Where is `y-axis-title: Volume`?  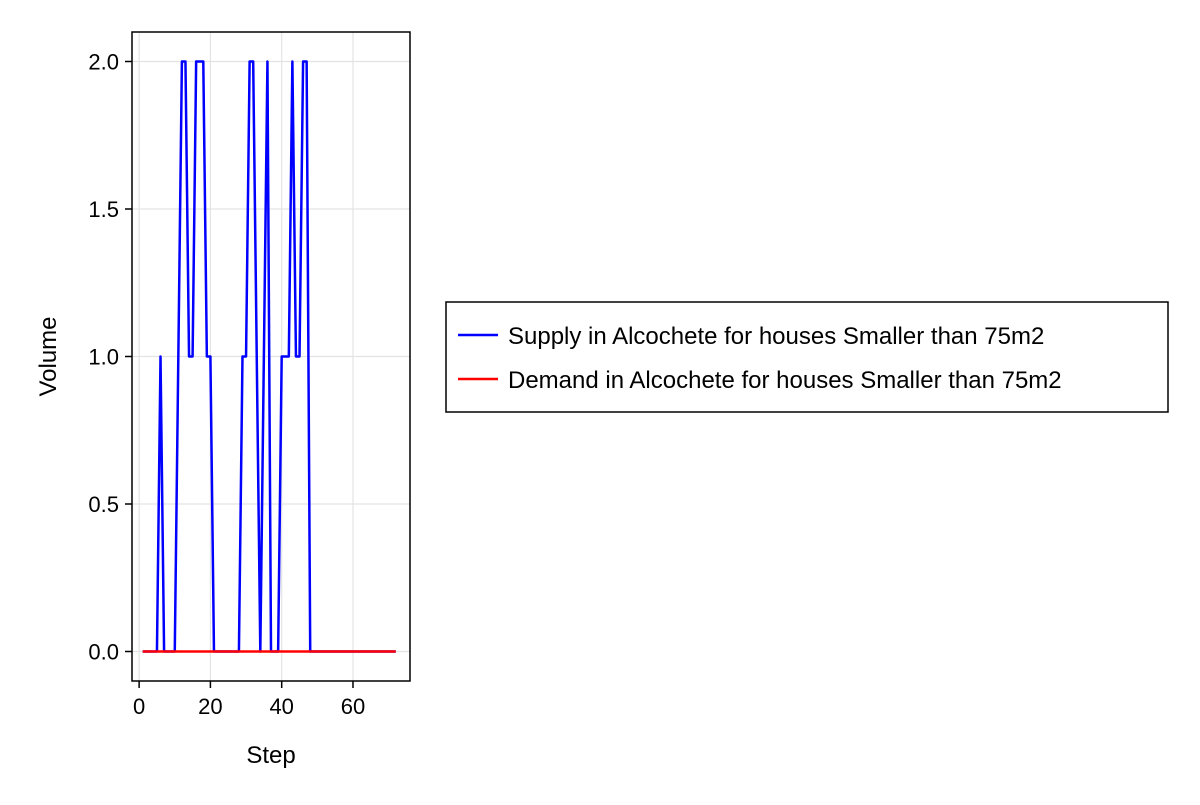
y-axis-title: Volume is located at coordinates (48, 356).